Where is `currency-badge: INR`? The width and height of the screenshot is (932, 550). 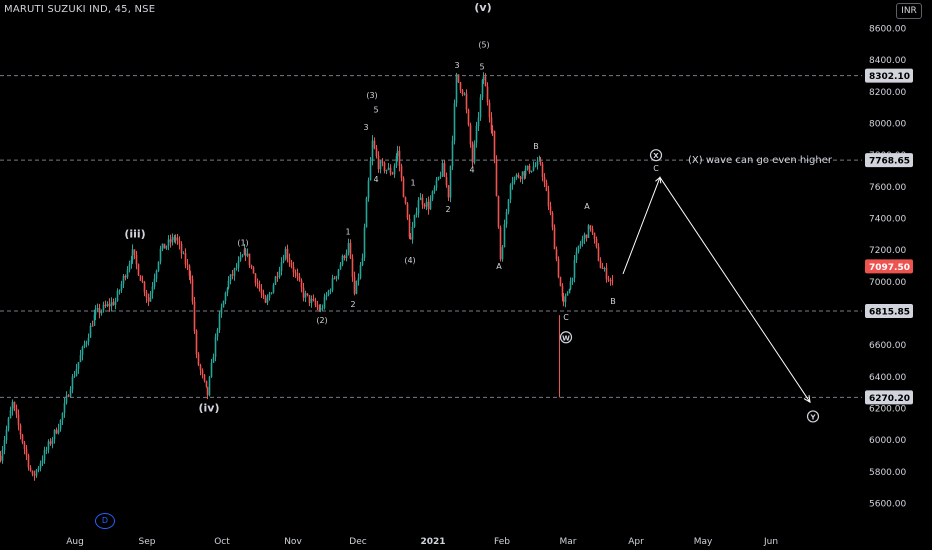
currency-badge: INR is located at coordinates (909, 11).